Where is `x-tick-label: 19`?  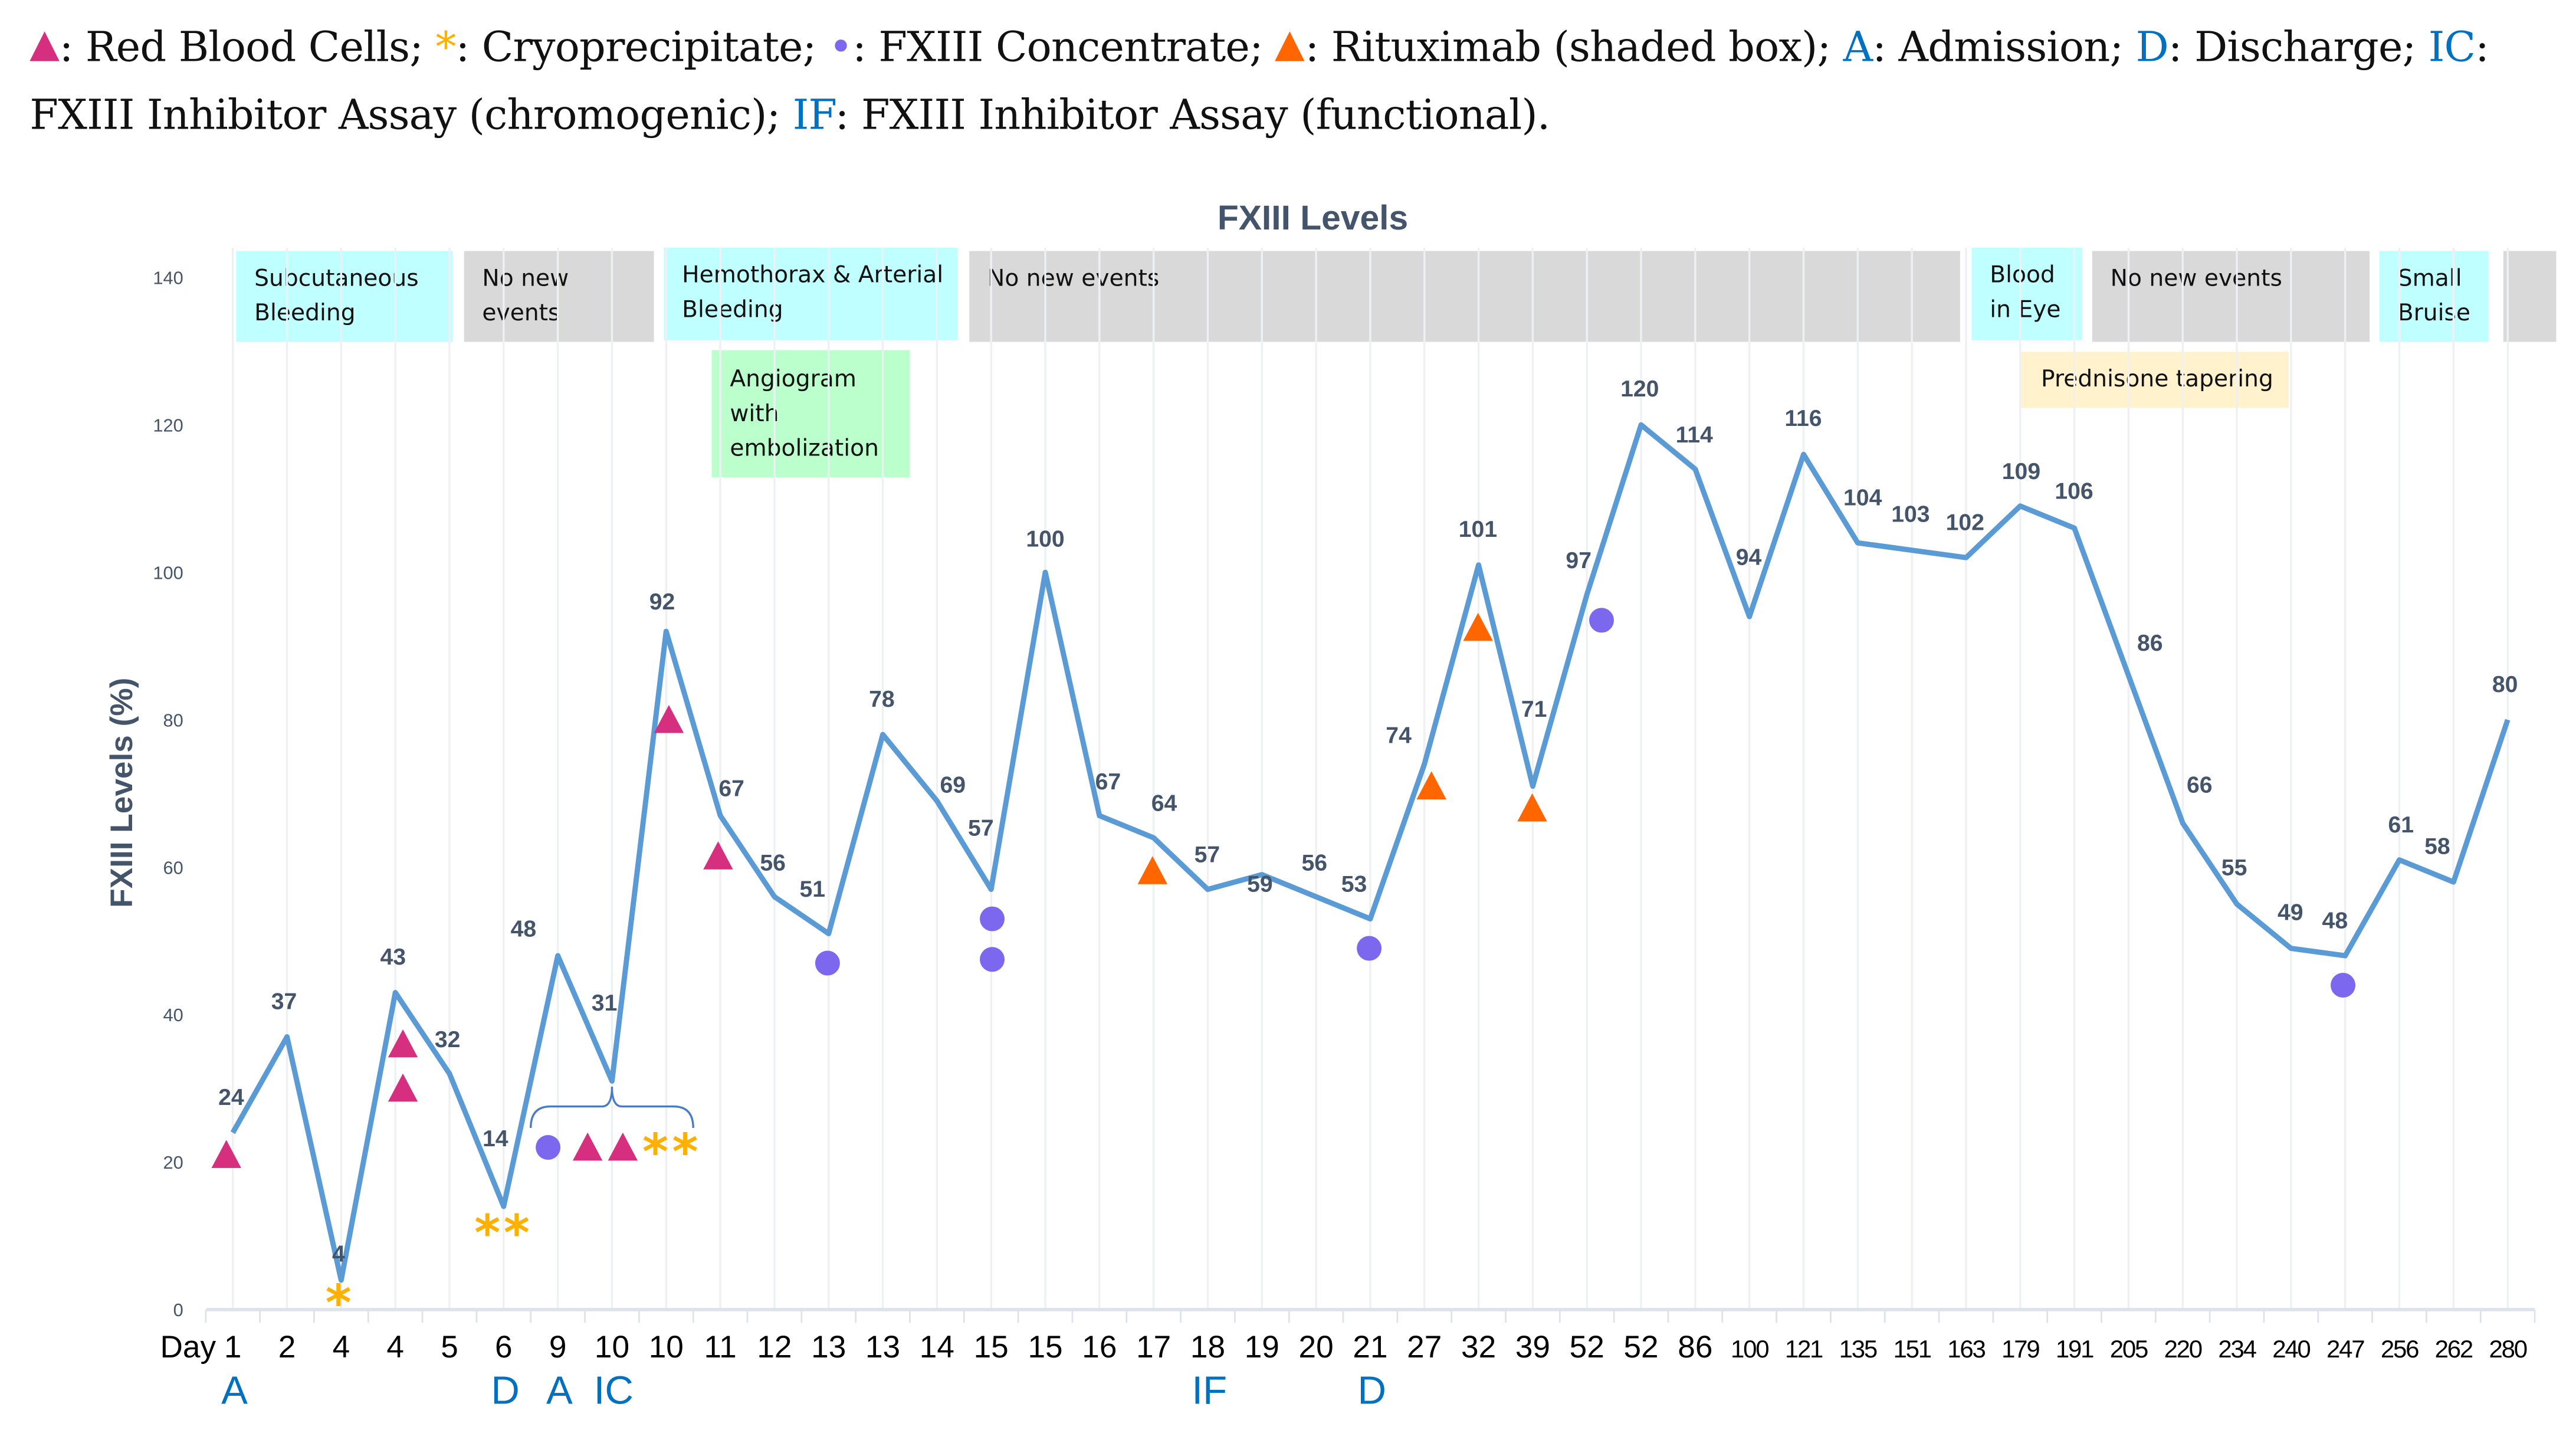
x-tick-label: 19 is located at coordinates (1262, 1347).